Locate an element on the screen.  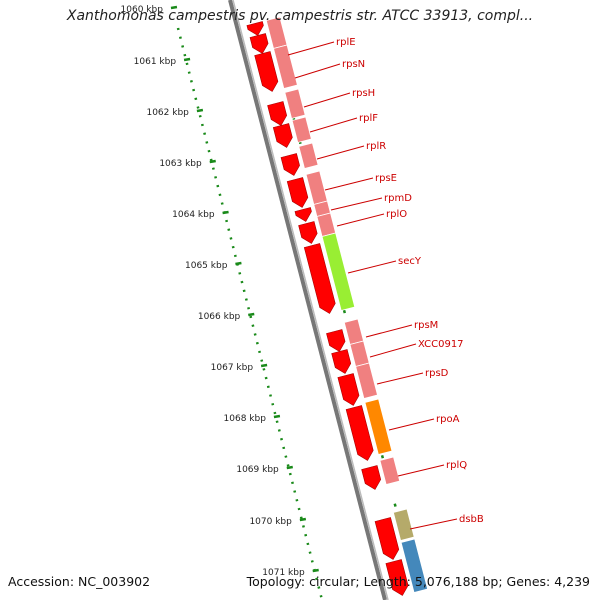
gene-label-secy: secY is located at coordinates (410, 261).